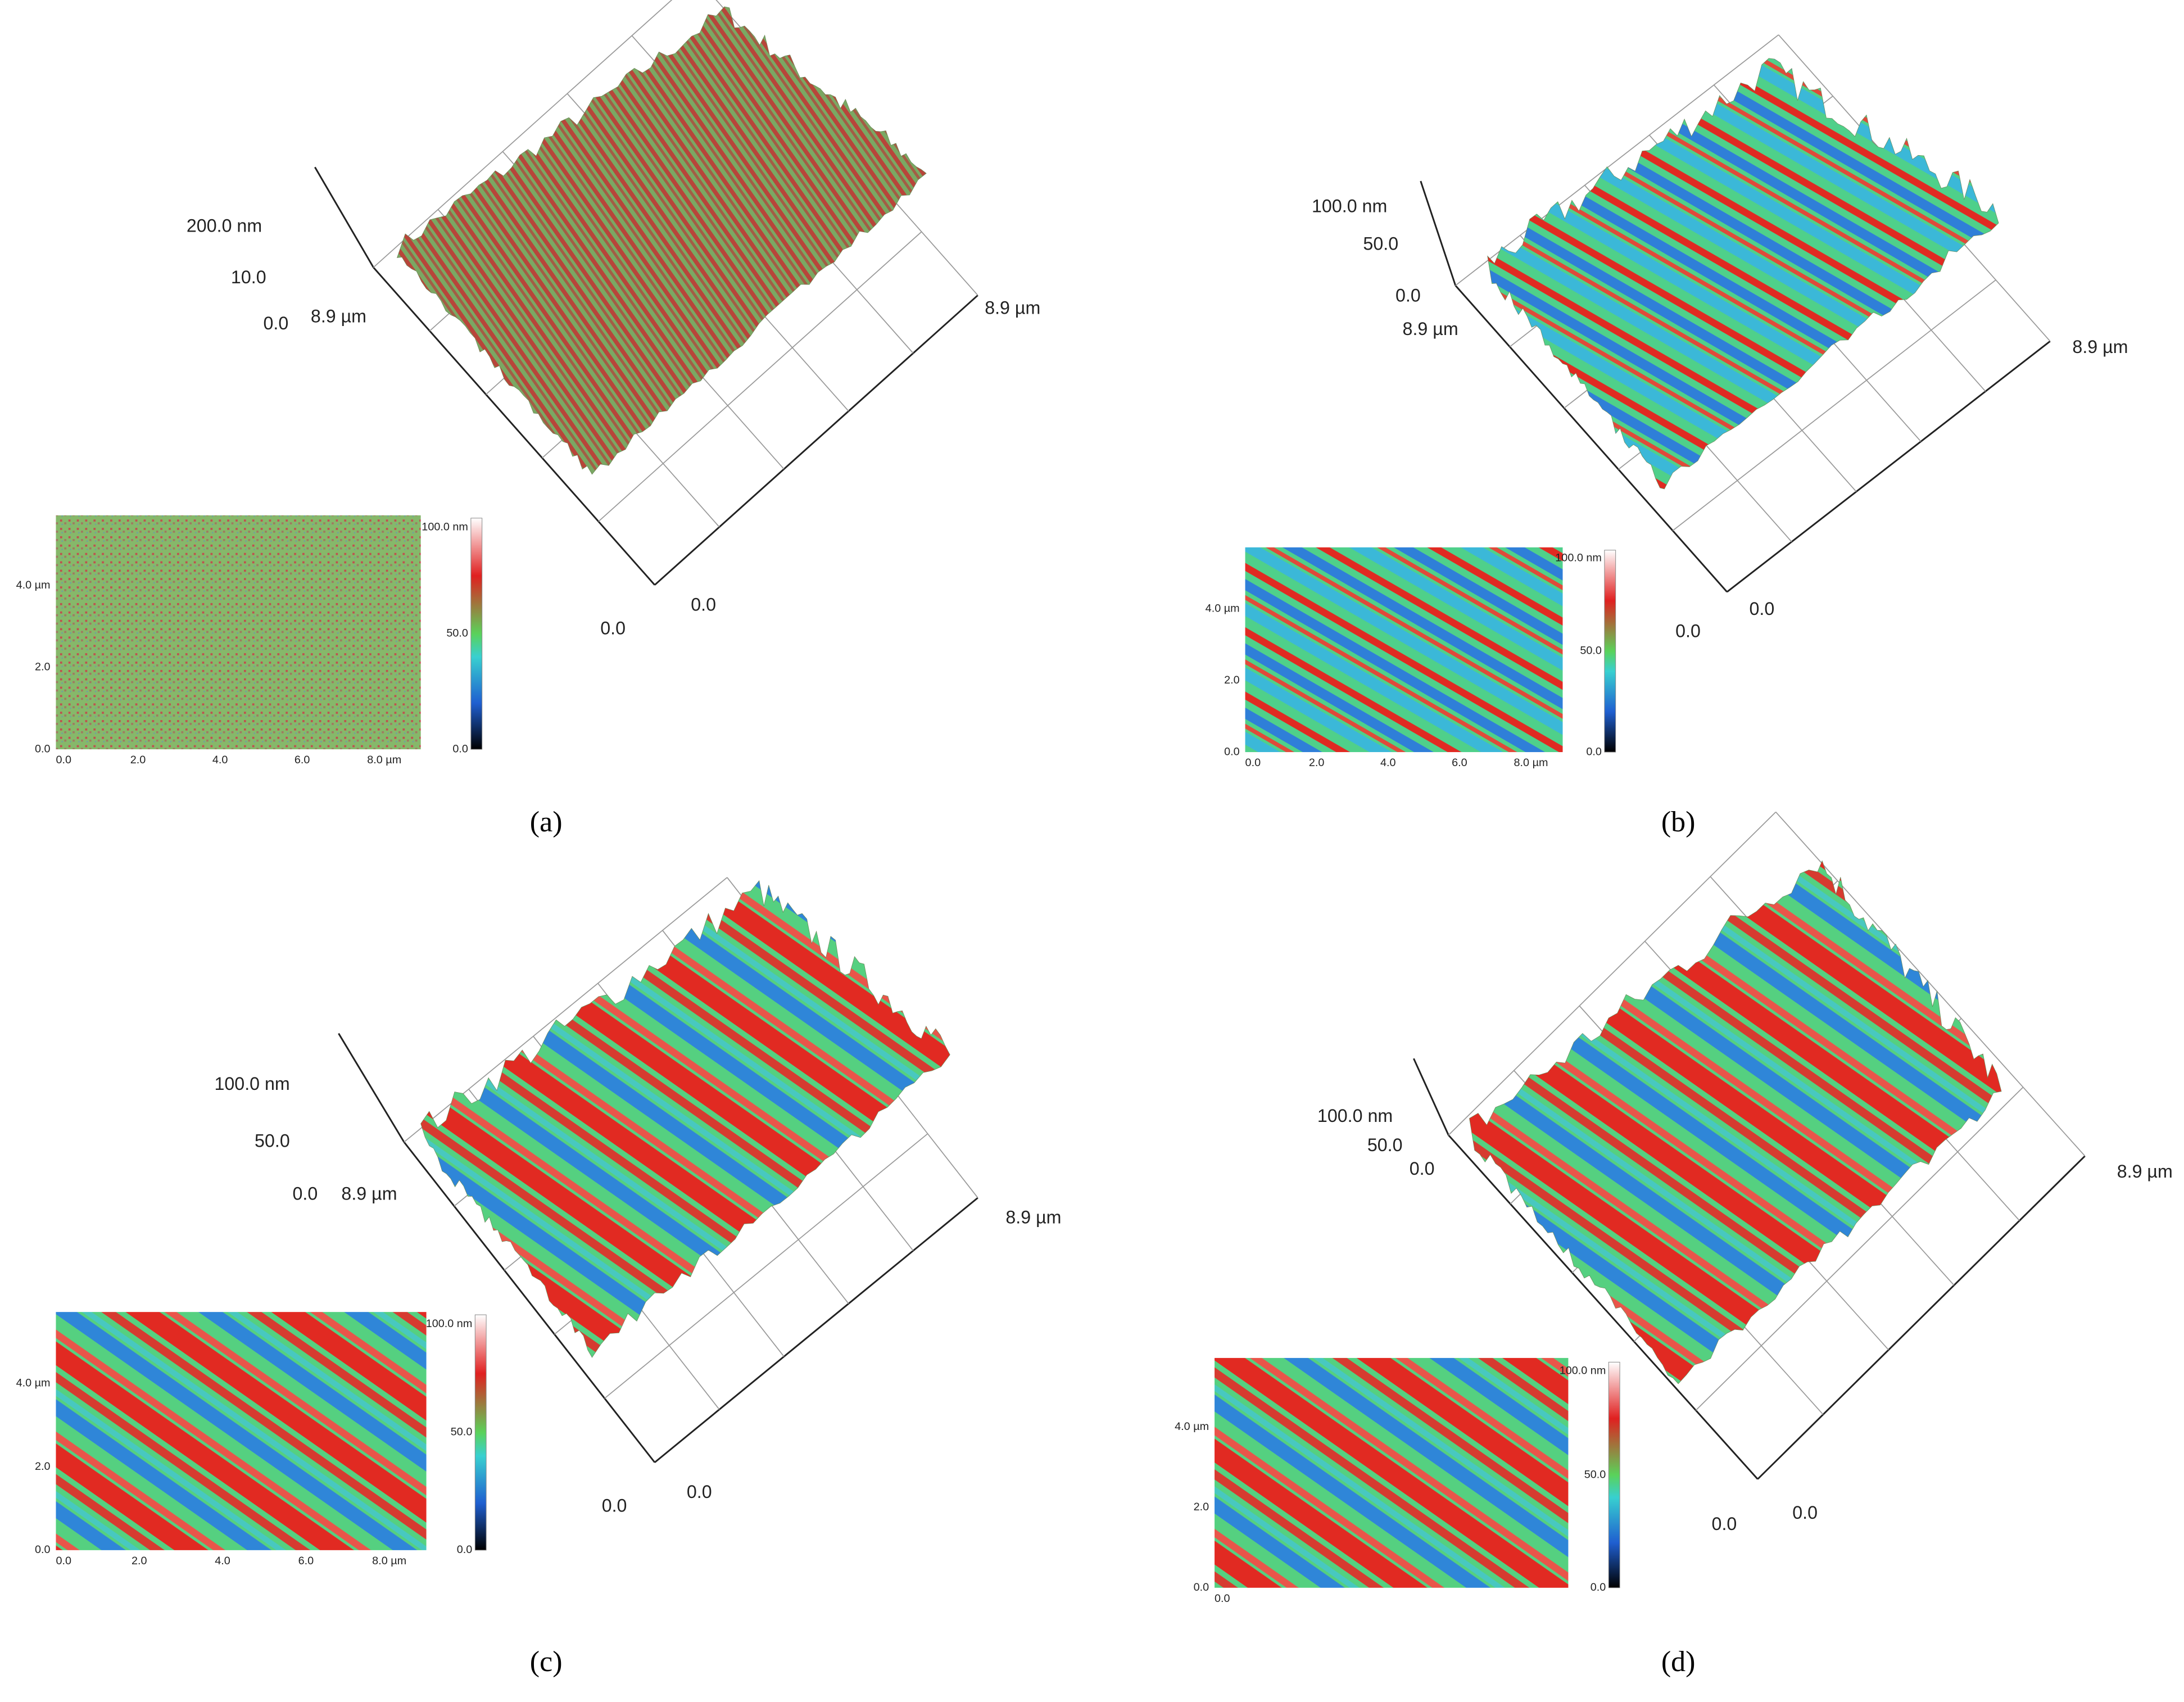  I want to click on panel-caption: (d), so click(1679, 1662).